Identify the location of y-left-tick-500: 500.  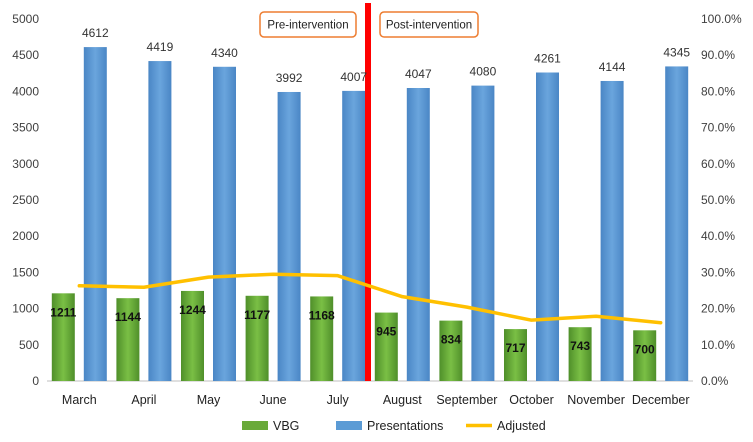
(29, 345).